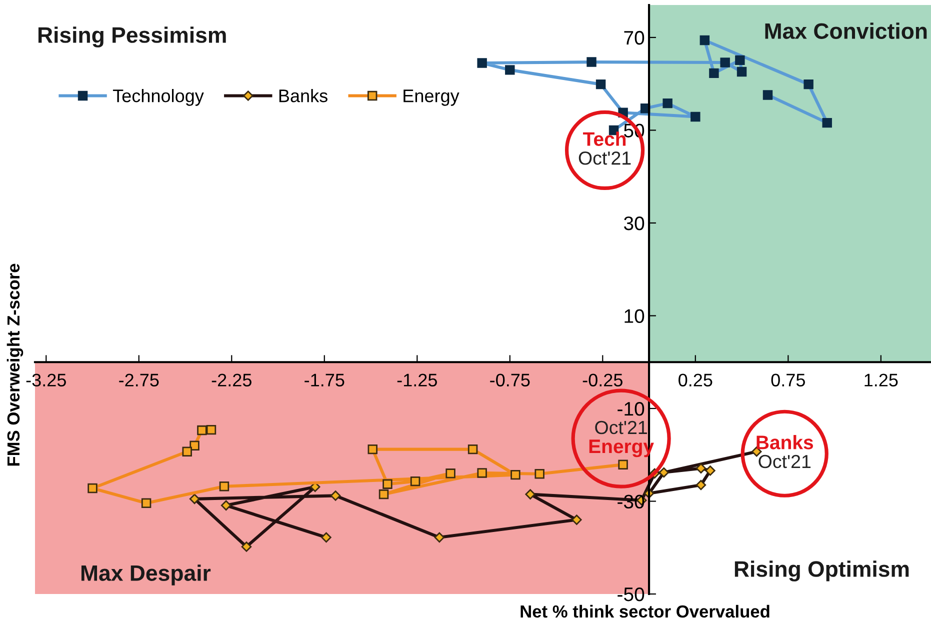  Describe the element at coordinates (303, 95) in the screenshot. I see `legend-label: Banks` at that location.